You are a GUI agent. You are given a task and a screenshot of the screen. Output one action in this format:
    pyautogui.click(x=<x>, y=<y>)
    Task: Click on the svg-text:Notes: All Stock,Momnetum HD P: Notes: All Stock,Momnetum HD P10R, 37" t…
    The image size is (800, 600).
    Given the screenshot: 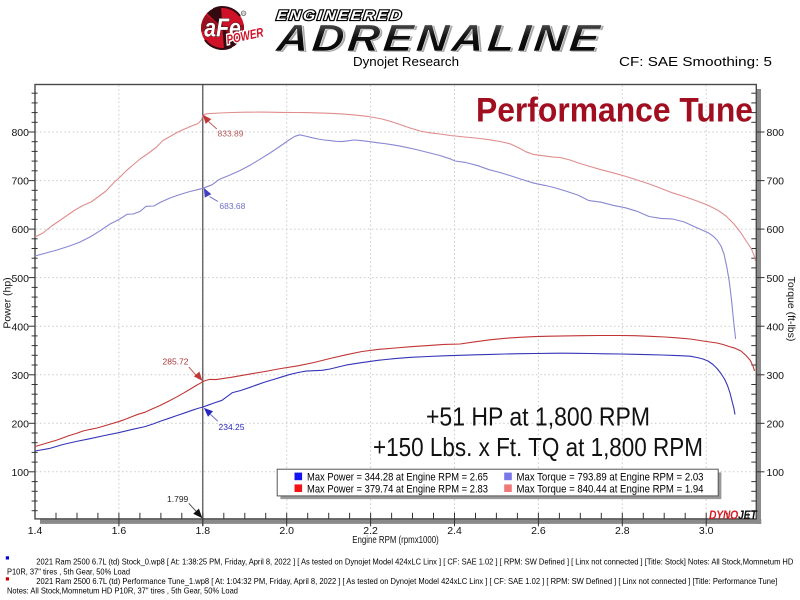 What is the action you would take?
    pyautogui.click(x=122, y=590)
    